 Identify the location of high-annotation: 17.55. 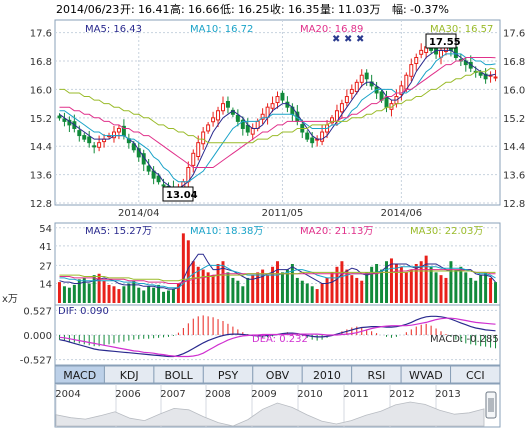
(445, 42).